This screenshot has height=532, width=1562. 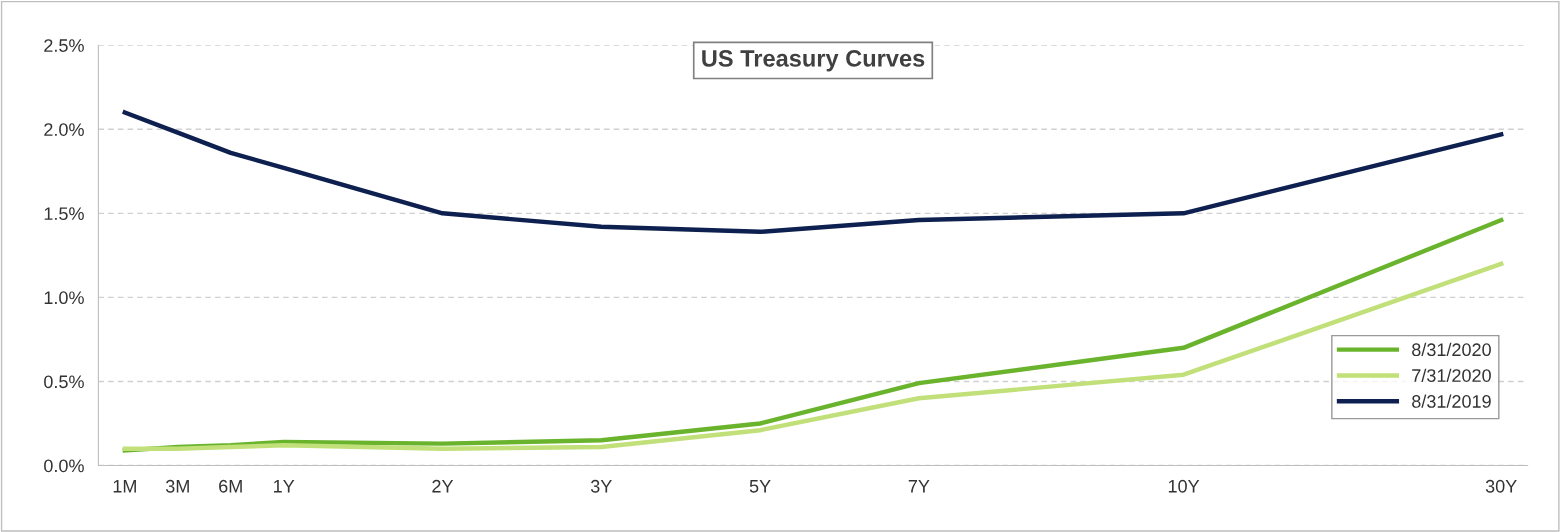 What do you see at coordinates (601, 486) in the screenshot?
I see `x-tick-label: 3Y` at bounding box center [601, 486].